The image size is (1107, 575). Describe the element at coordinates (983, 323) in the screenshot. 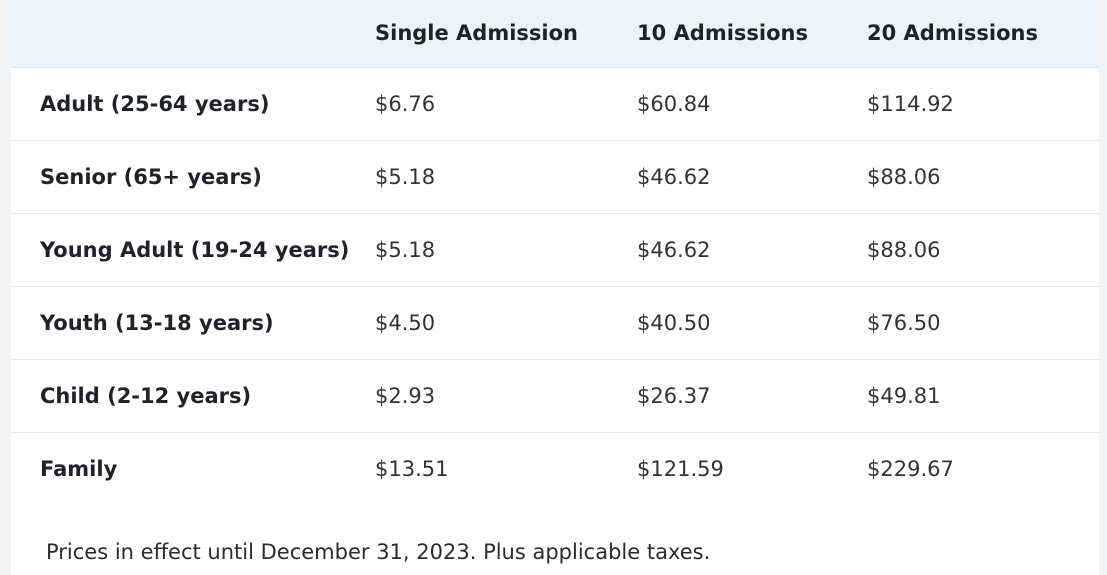

I see `price-20: $76.50` at that location.